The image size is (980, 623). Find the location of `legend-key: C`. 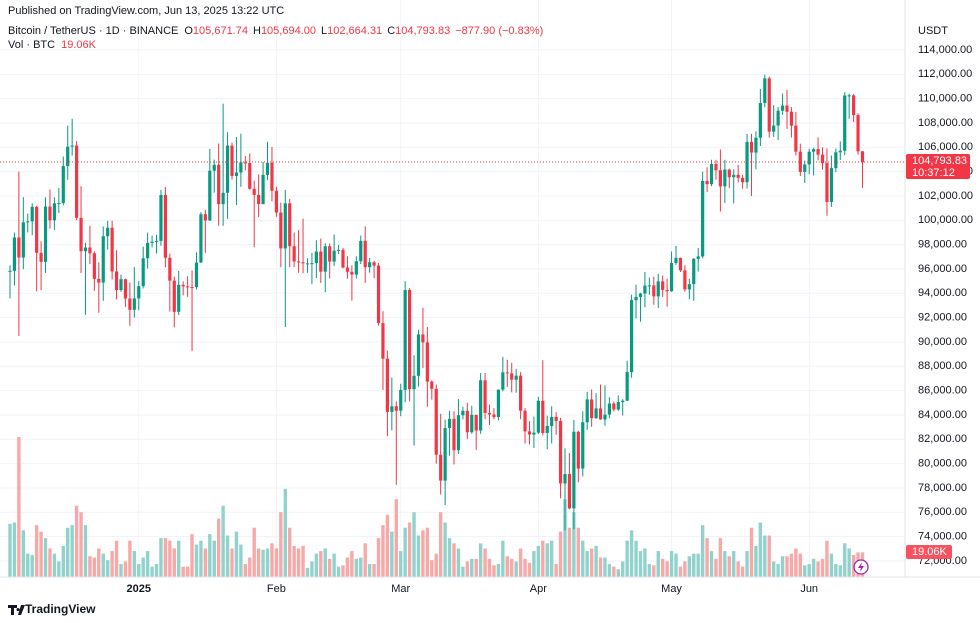

legend-key: C is located at coordinates (391, 31).